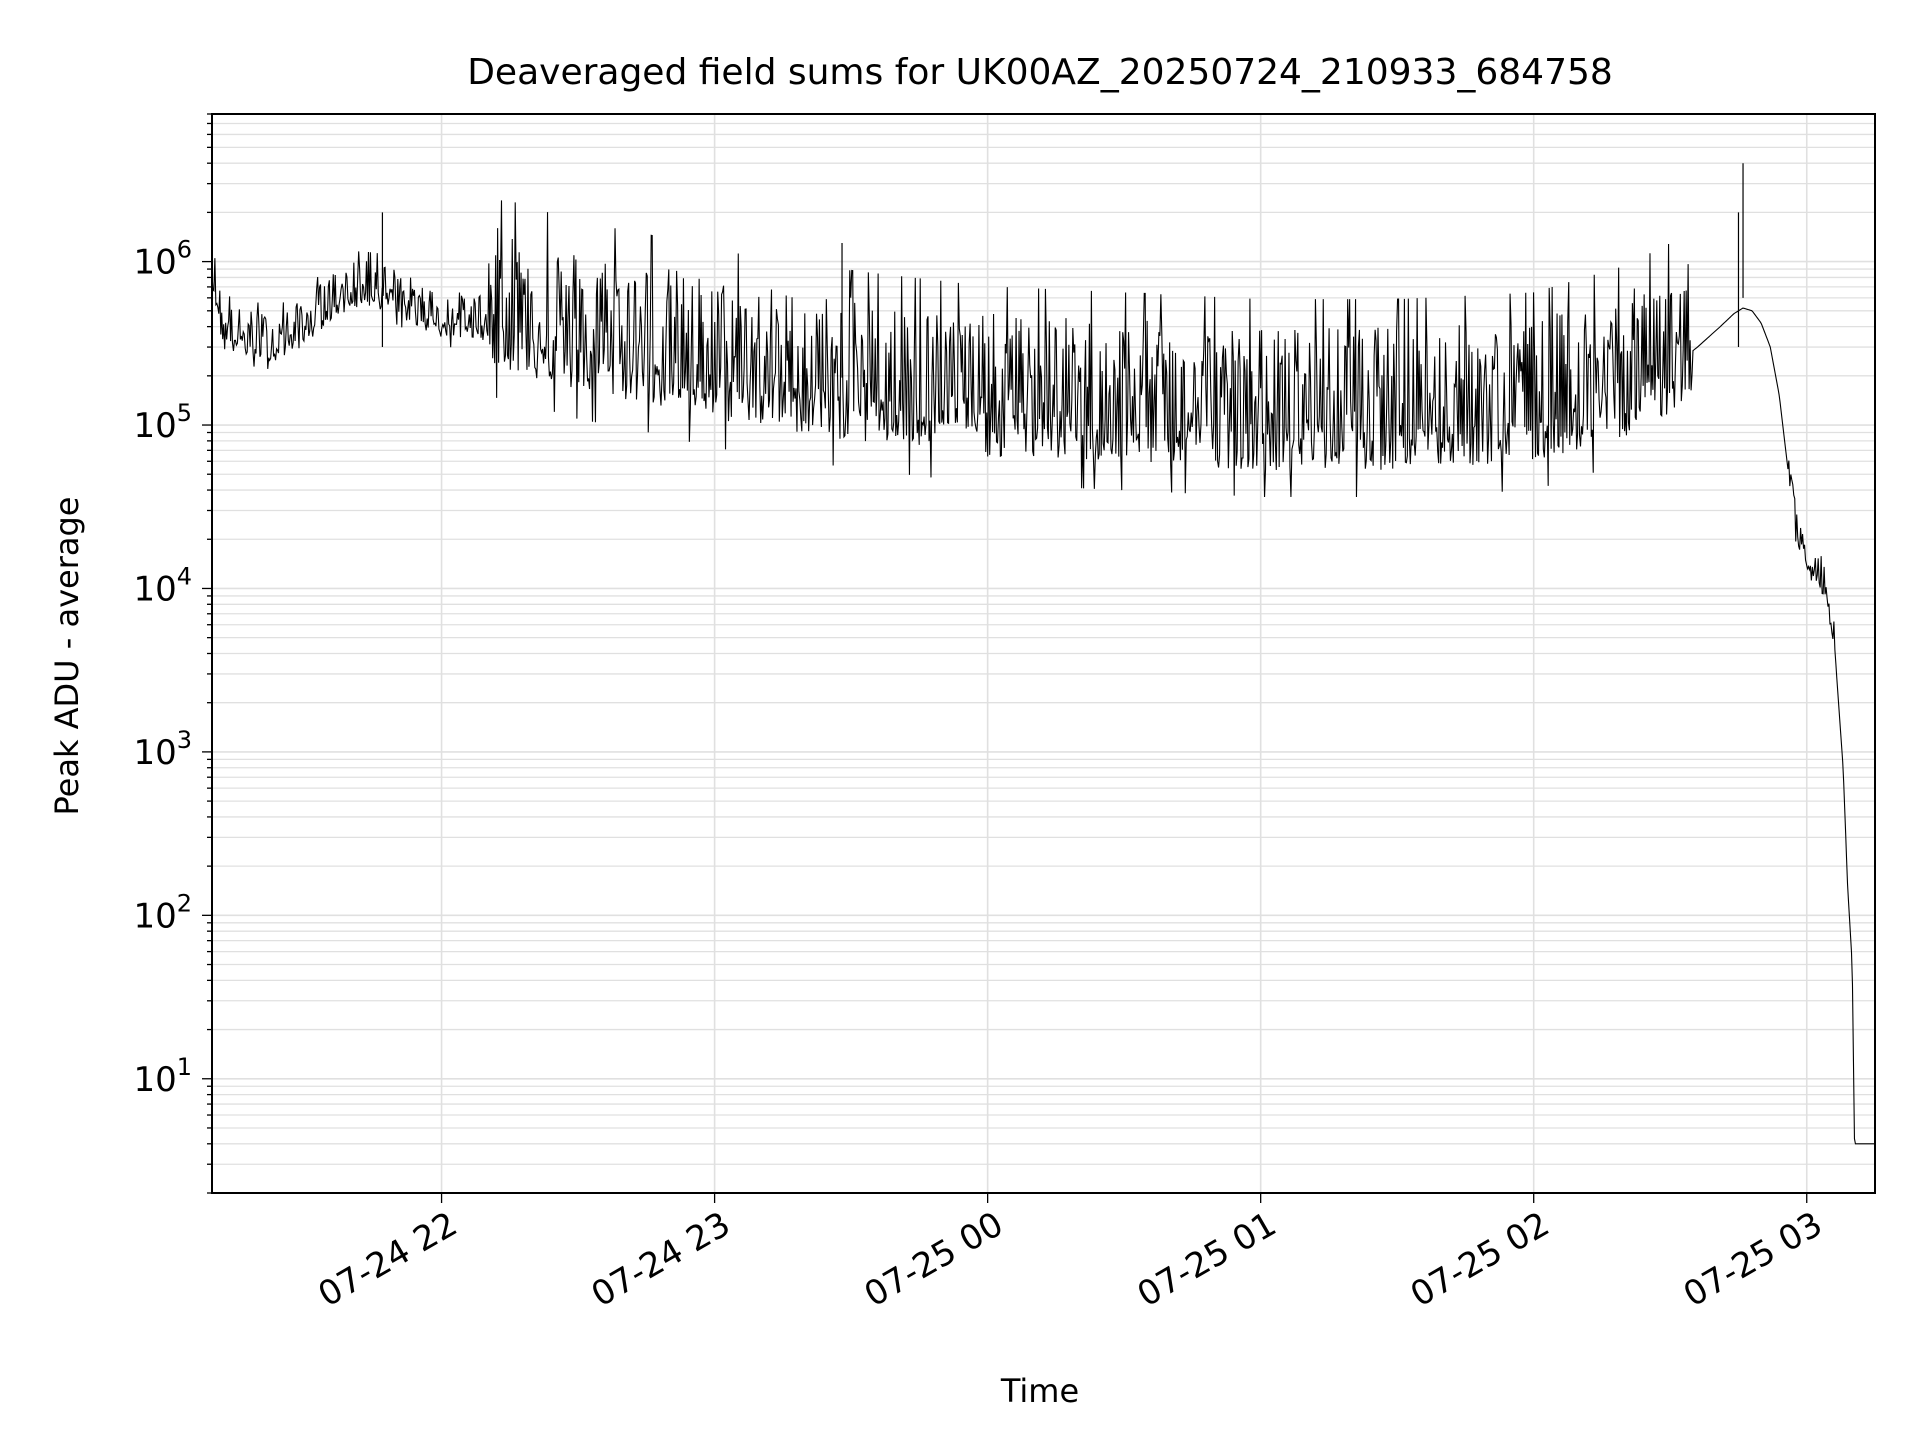 The width and height of the screenshot is (1920, 1440). Describe the element at coordinates (184, 250) in the screenshot. I see `y-tick-label-exponent: 6` at that location.